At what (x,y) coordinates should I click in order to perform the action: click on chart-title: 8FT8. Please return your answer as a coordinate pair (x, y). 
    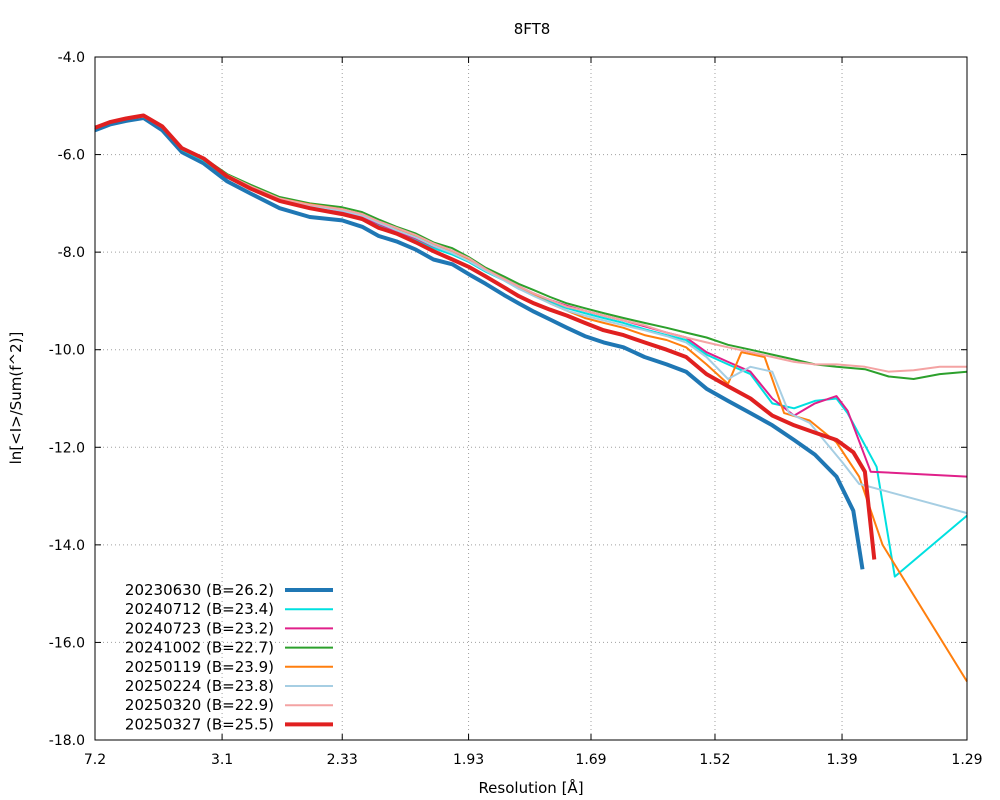
    Looking at the image, I should click on (532, 29).